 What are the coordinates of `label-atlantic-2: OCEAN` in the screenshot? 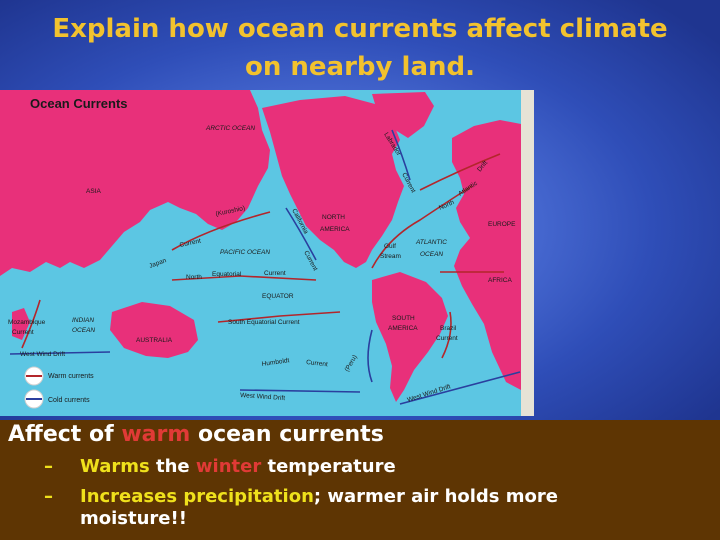 It's located at (431, 254).